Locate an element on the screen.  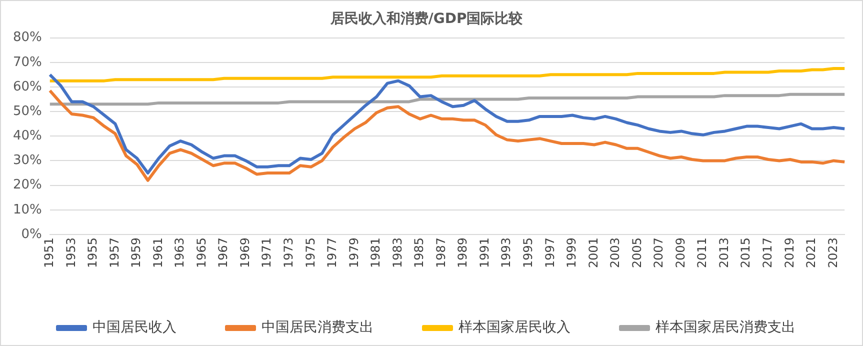
x-tick-label: 1981 is located at coordinates (375, 252).